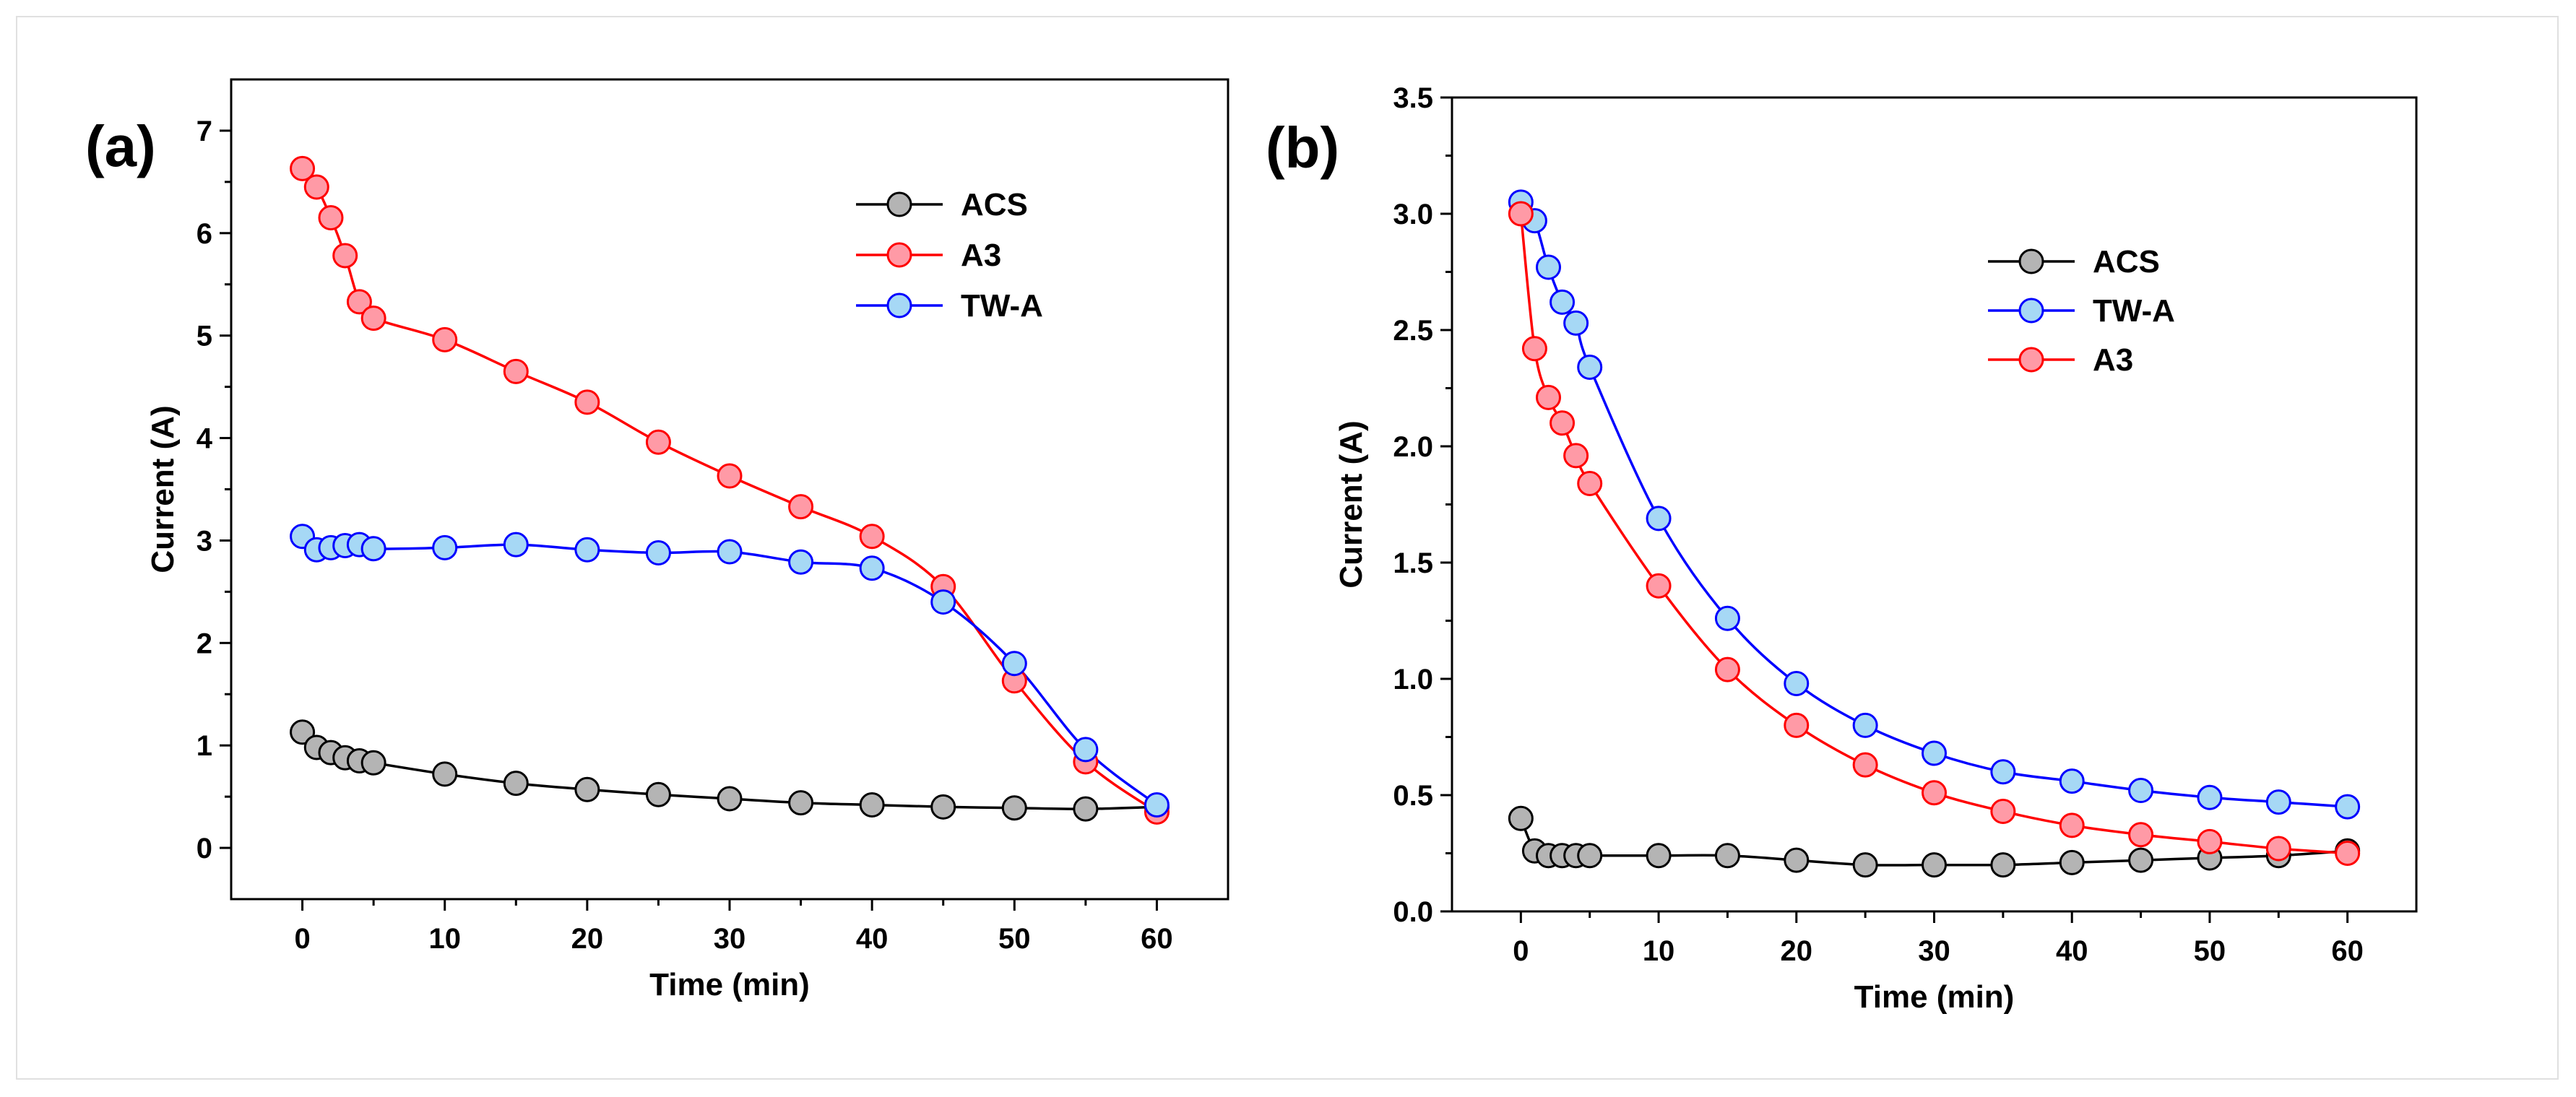 The width and height of the screenshot is (2576, 1097). I want to click on legend: ACS A3 TW-A, so click(950, 255).